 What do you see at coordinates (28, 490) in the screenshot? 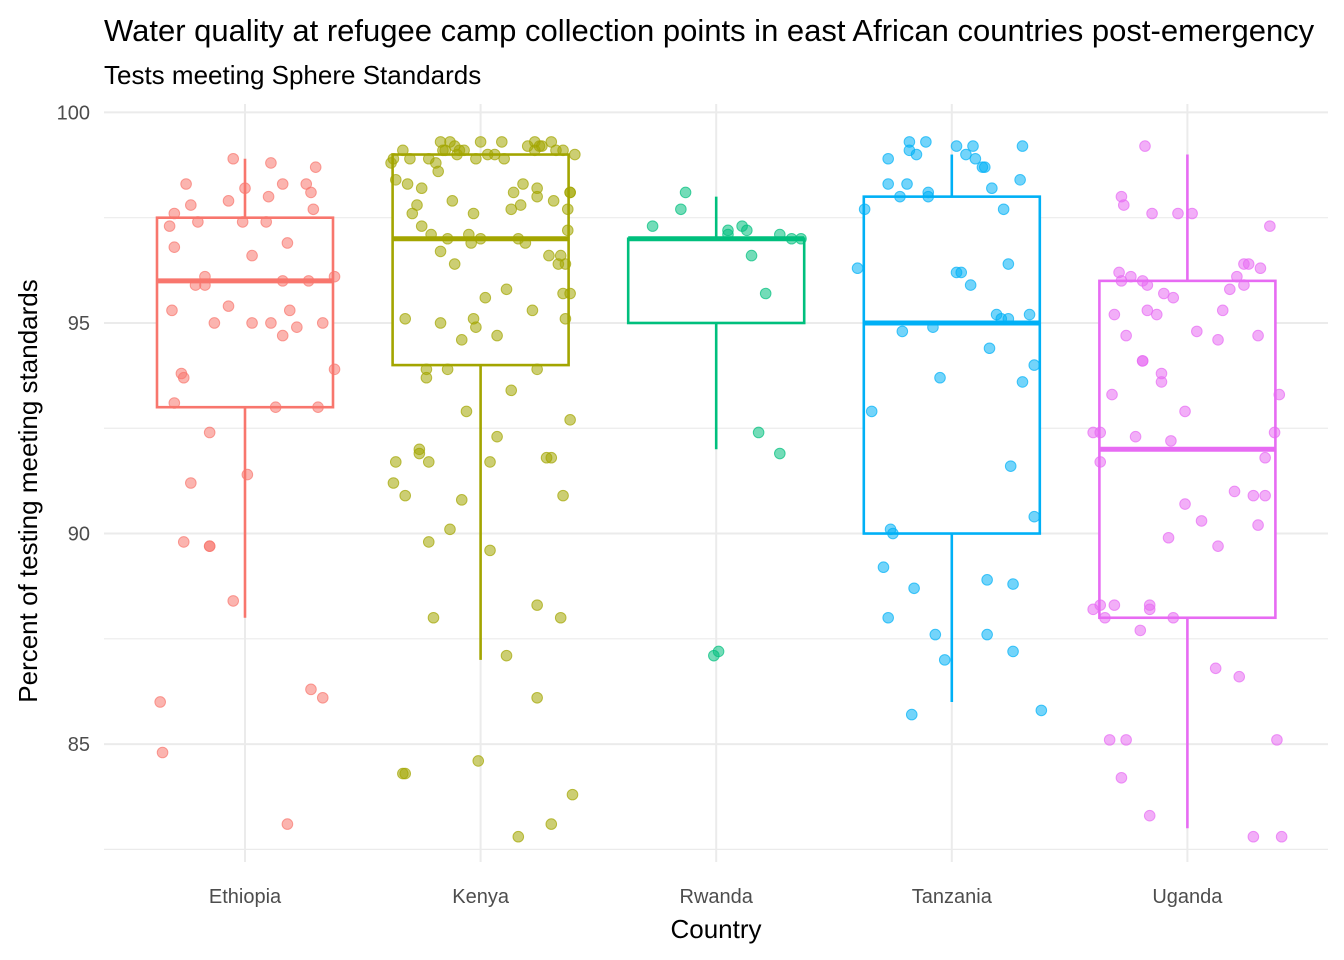
I see `y-axis-title: Percent of testing meeting standards` at bounding box center [28, 490].